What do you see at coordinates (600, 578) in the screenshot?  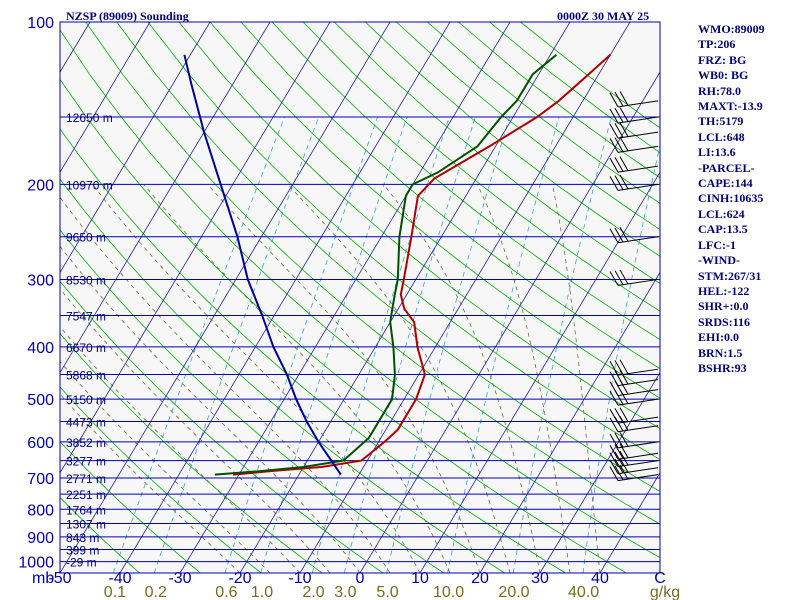 I see `temperature-tick-label: 40` at bounding box center [600, 578].